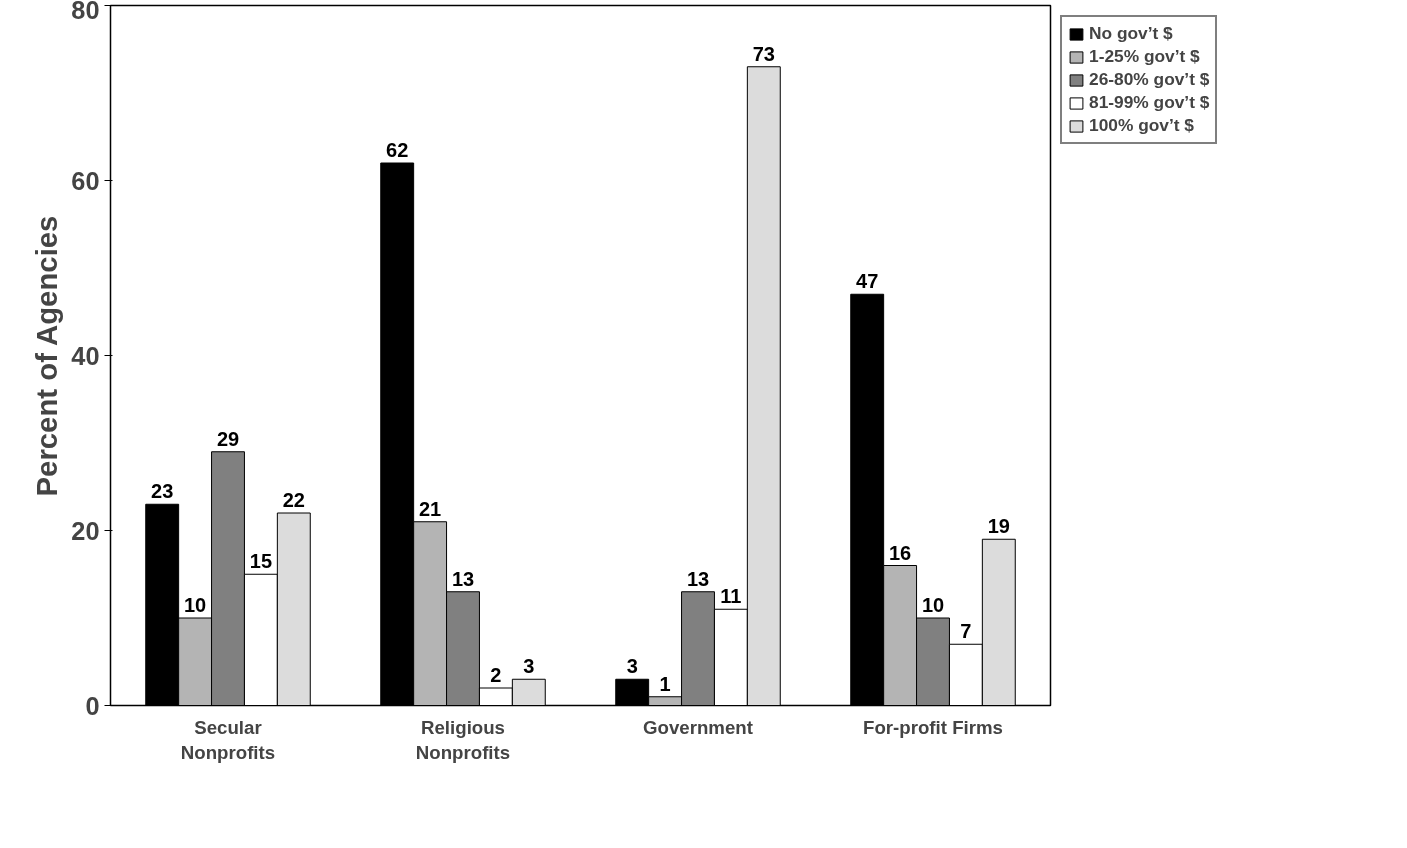  I want to click on legend-label: 26-80% gov’t $, so click(1149, 79).